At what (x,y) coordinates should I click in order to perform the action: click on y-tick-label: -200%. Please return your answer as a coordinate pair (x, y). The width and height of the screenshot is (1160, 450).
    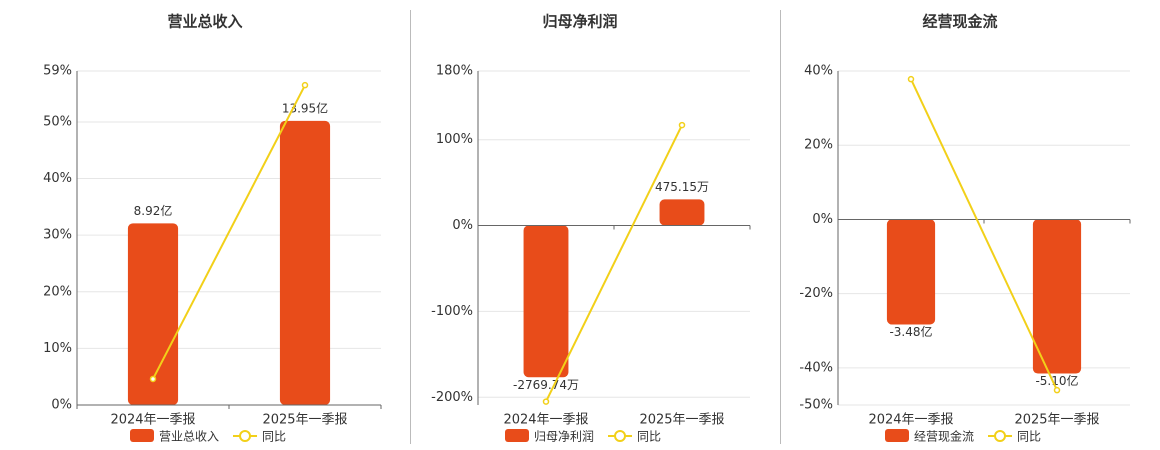
    Looking at the image, I should click on (452, 397).